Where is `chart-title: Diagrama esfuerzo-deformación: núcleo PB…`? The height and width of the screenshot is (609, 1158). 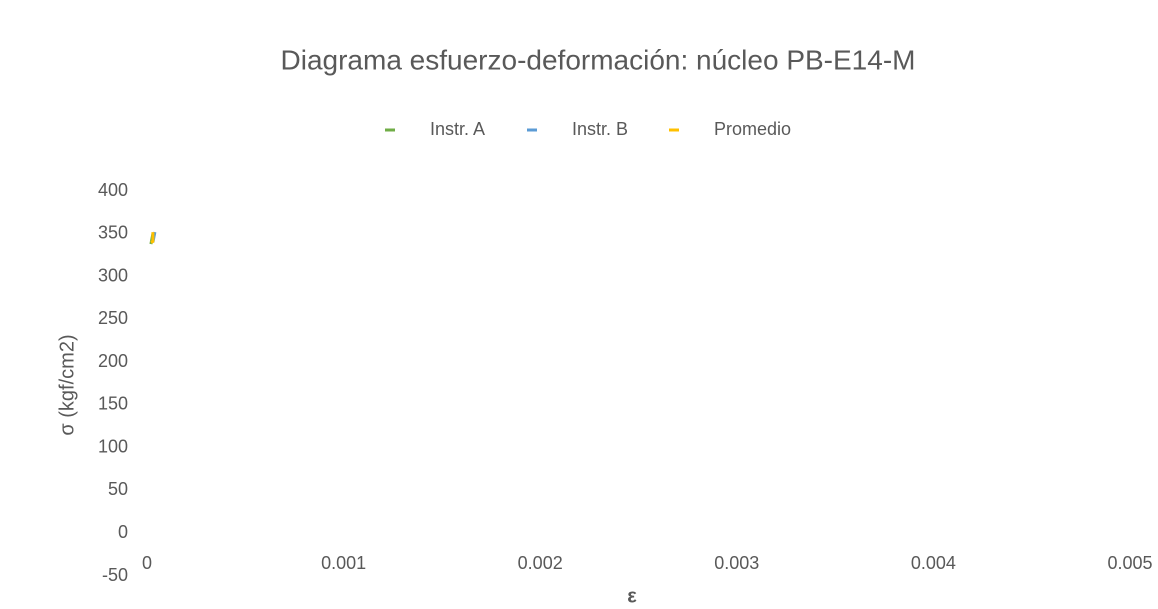 chart-title: Diagrama esfuerzo-deformación: núcleo PB… is located at coordinates (598, 59).